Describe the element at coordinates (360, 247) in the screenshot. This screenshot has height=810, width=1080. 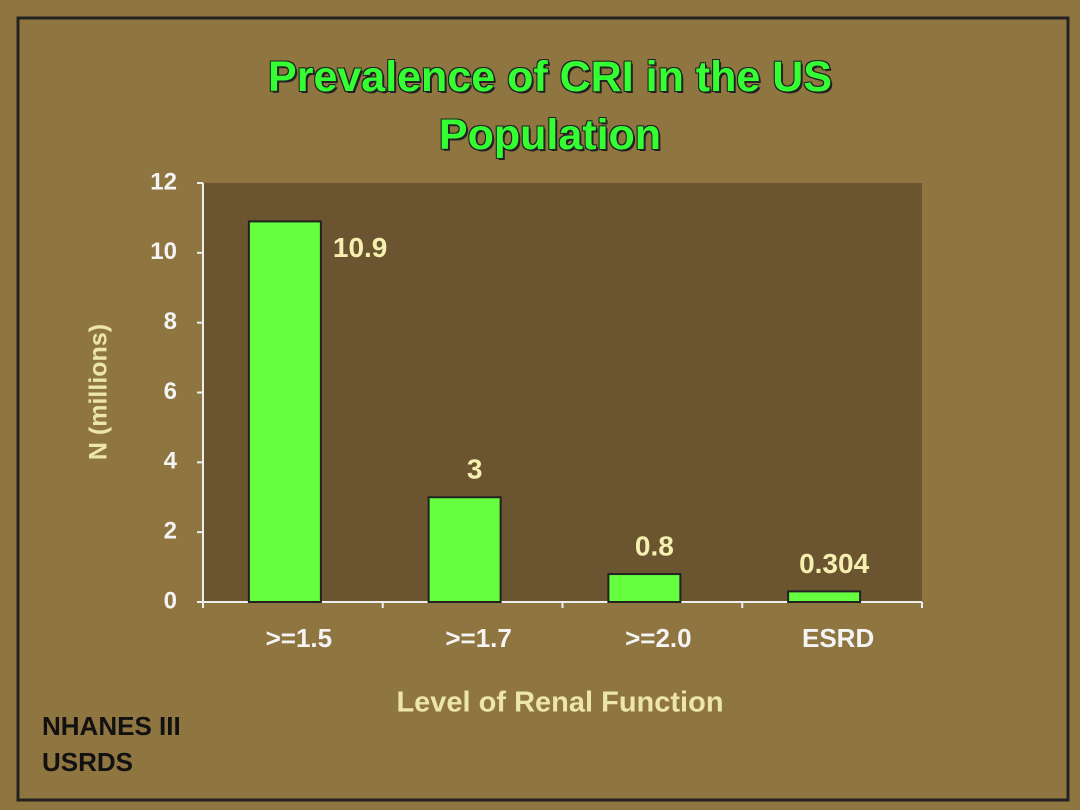
I see `value-label: 10.9` at that location.